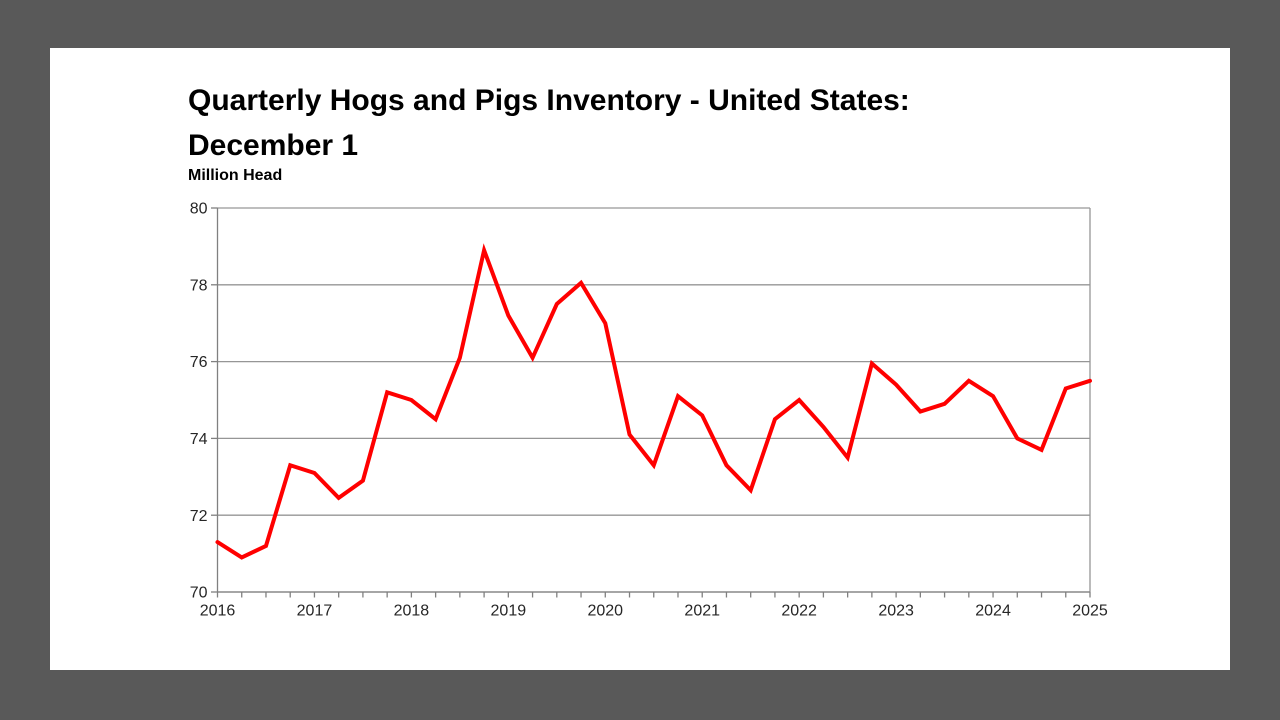 The image size is (1280, 720). Describe the element at coordinates (235, 175) in the screenshot. I see `y-axis-title: Million Head` at that location.